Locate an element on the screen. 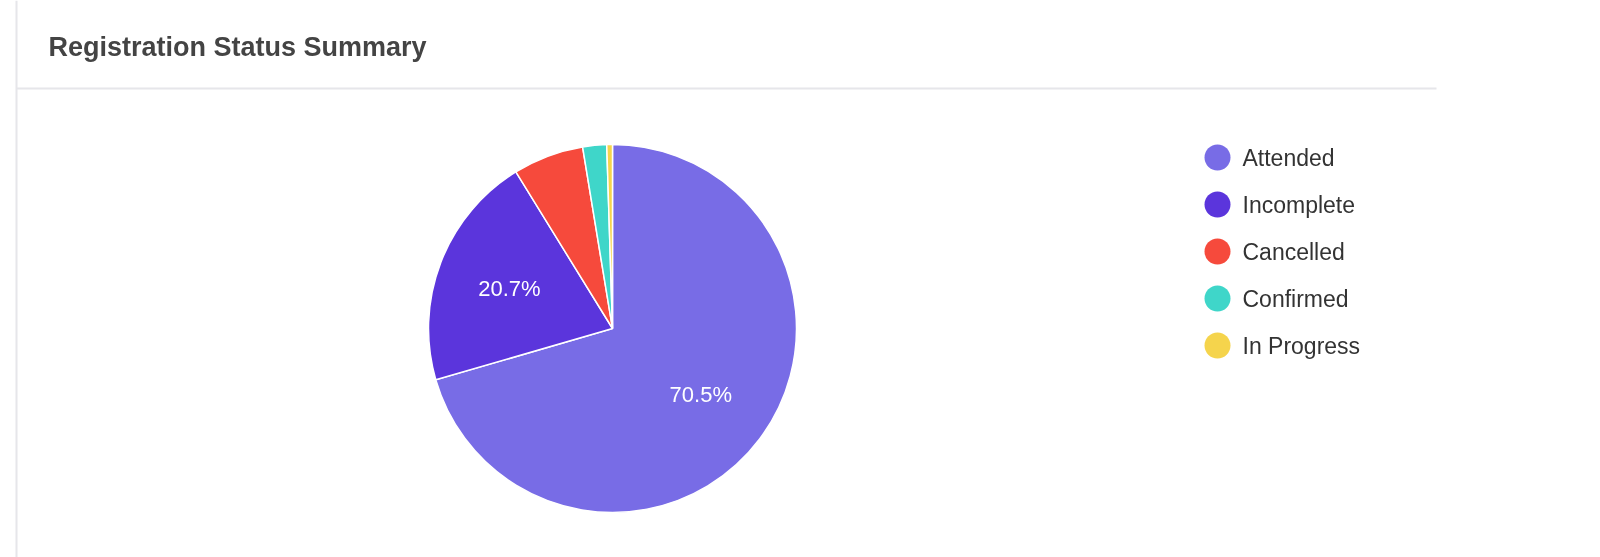  data-label: 70.5% is located at coordinates (700, 395).